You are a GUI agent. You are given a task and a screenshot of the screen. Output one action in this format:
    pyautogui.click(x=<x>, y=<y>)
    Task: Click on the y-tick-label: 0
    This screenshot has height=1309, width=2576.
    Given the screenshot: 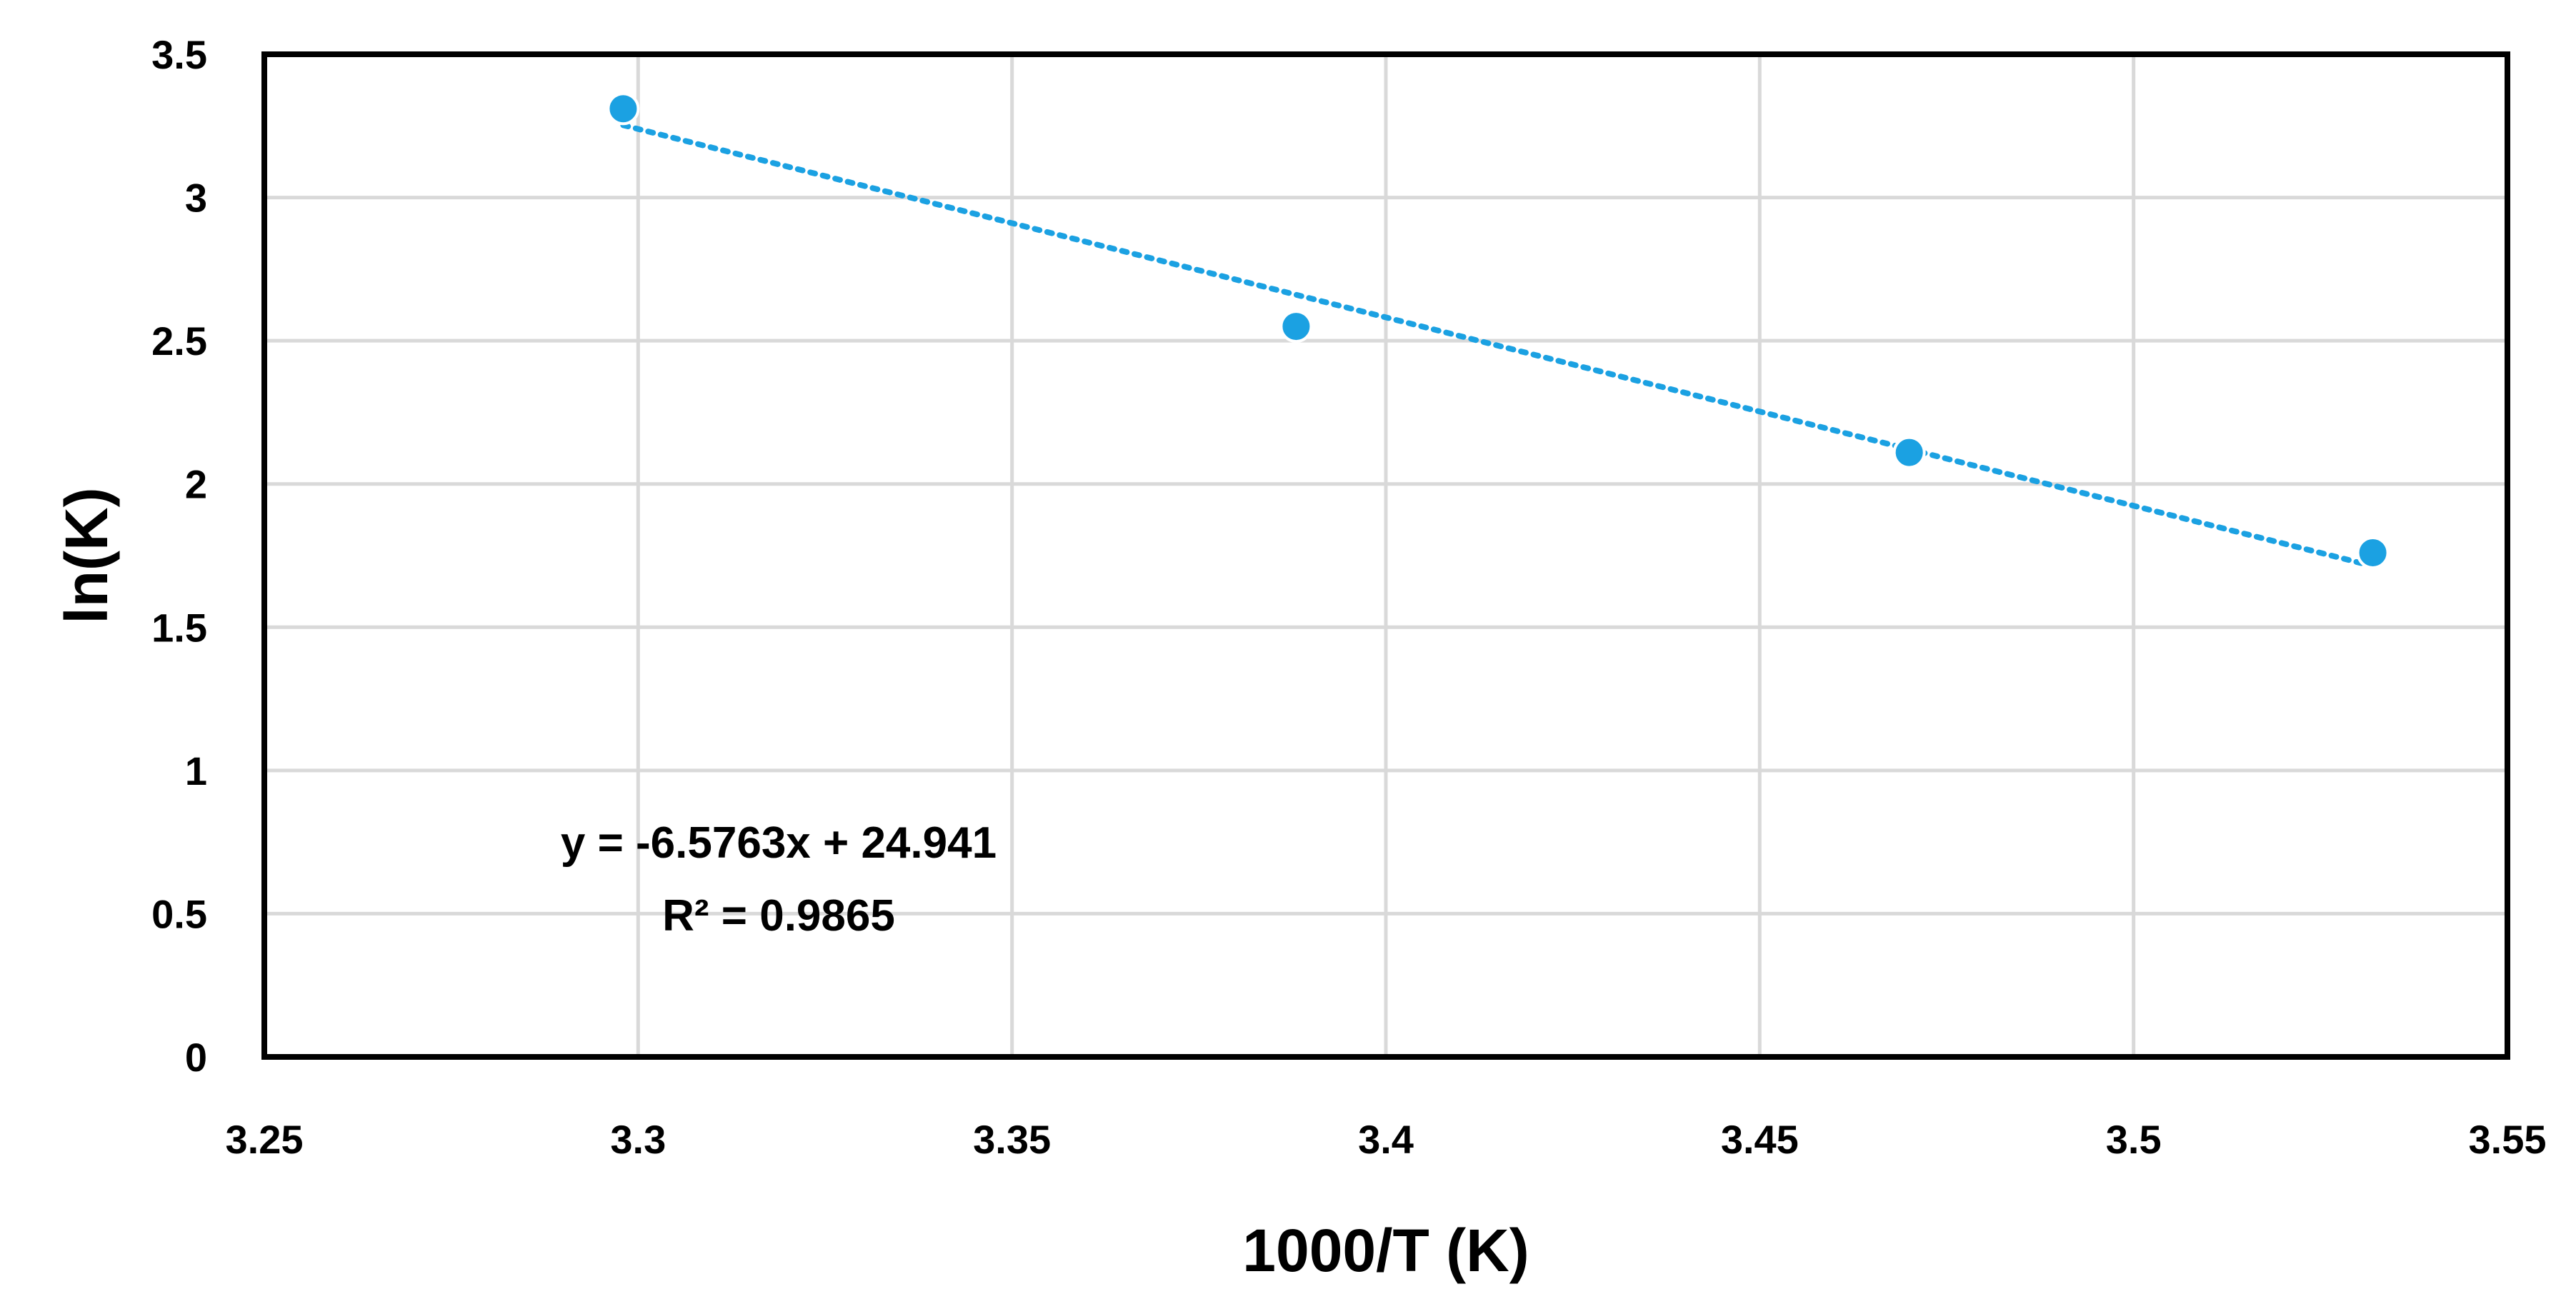 What is the action you would take?
    pyautogui.click(x=196, y=1057)
    